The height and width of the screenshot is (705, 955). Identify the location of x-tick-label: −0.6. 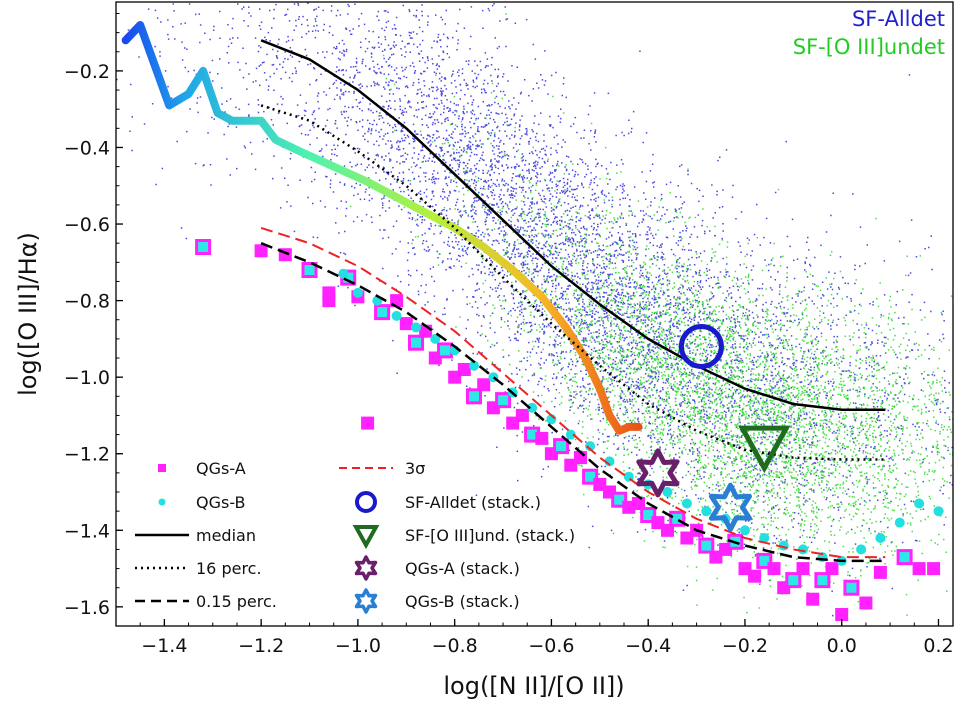
(551, 646).